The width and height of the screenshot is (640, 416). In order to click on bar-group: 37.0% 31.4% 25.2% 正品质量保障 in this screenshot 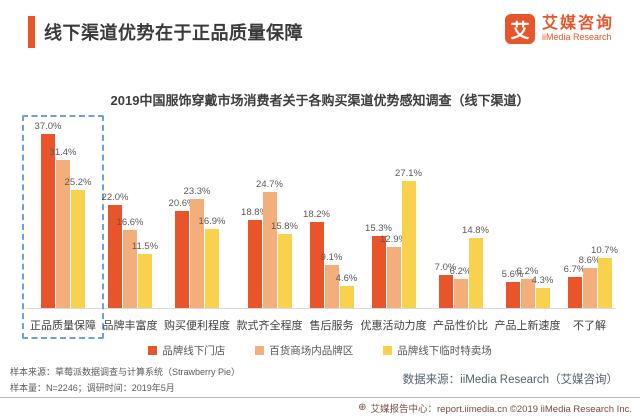, I will do `click(63, 227)`.